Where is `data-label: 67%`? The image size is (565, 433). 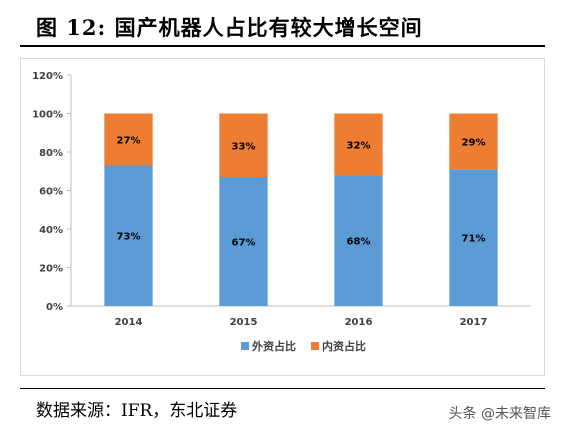
data-label: 67% is located at coordinates (244, 243).